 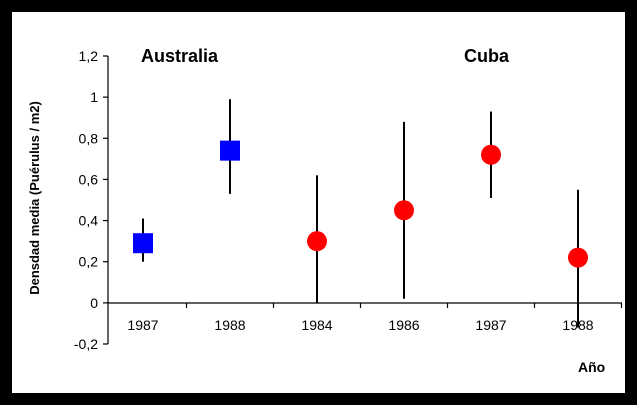 What do you see at coordinates (375, 318) in the screenshot?
I see `x-ticks: 198719881984198619871988` at bounding box center [375, 318].